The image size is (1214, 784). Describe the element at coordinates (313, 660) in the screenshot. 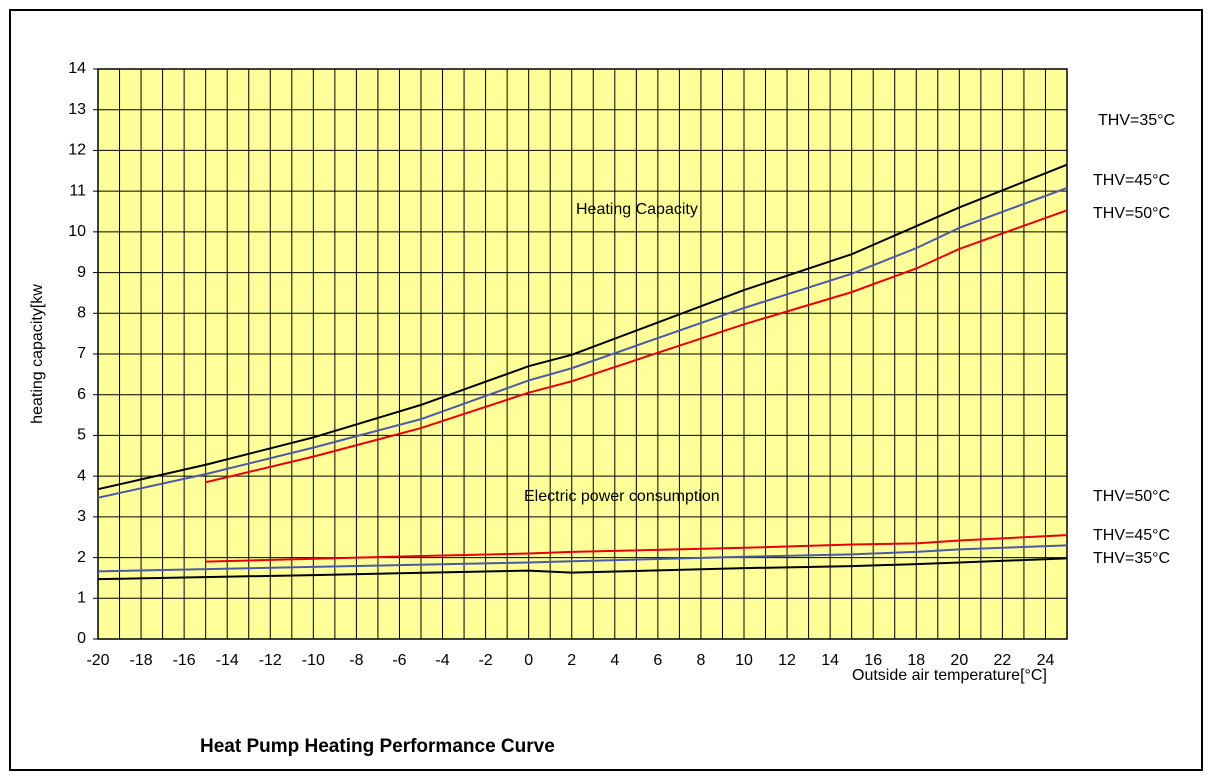

I see `x-tick-label: -10` at that location.